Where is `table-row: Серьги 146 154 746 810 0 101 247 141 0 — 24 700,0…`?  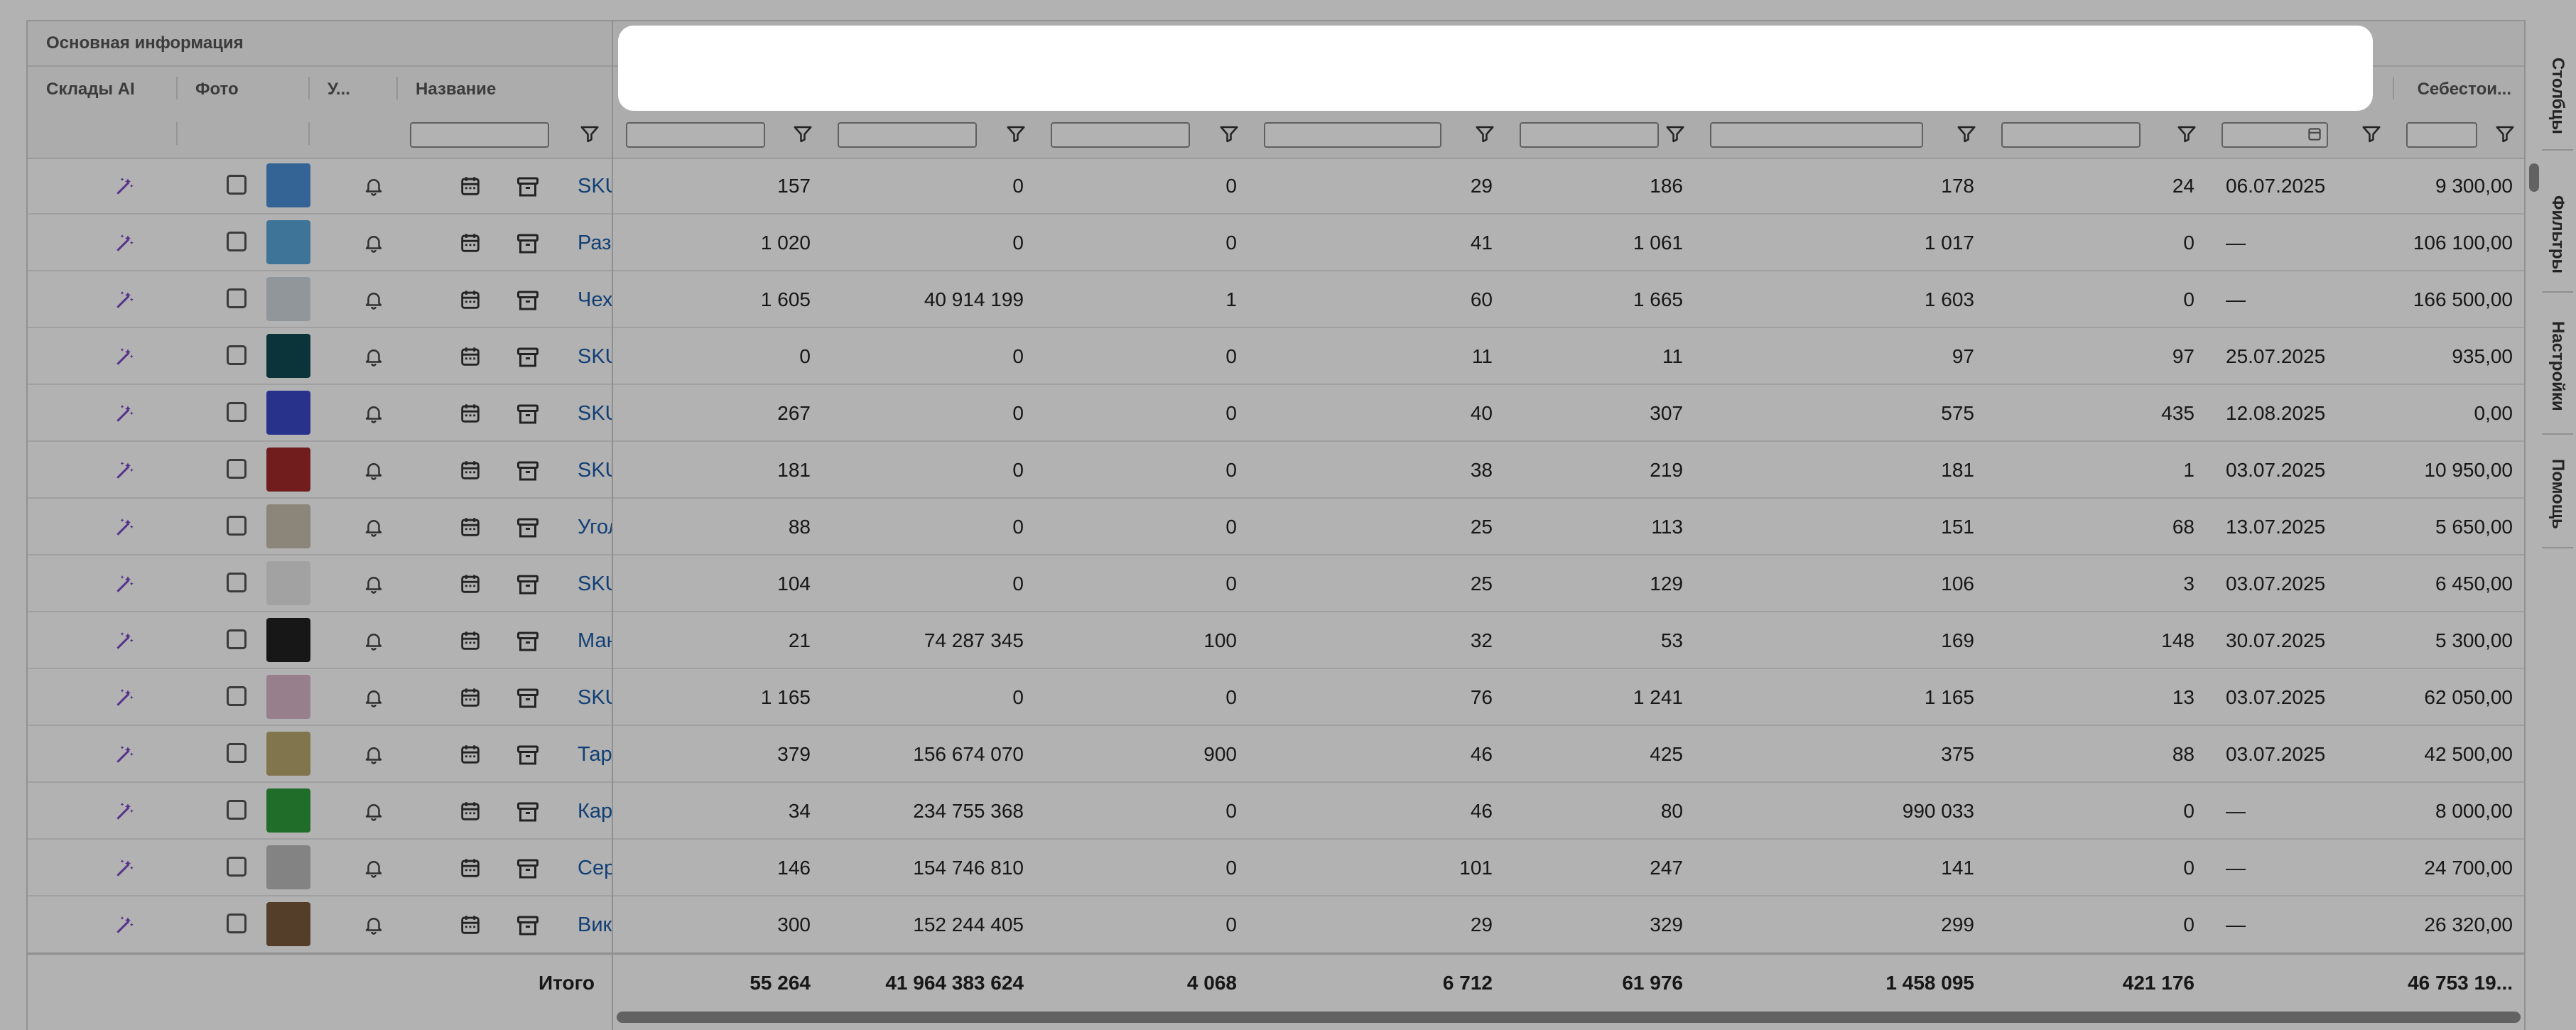
table-row: Серьги 146 154 746 810 0 101 247 141 0 — 24 700,0… is located at coordinates (1276, 868).